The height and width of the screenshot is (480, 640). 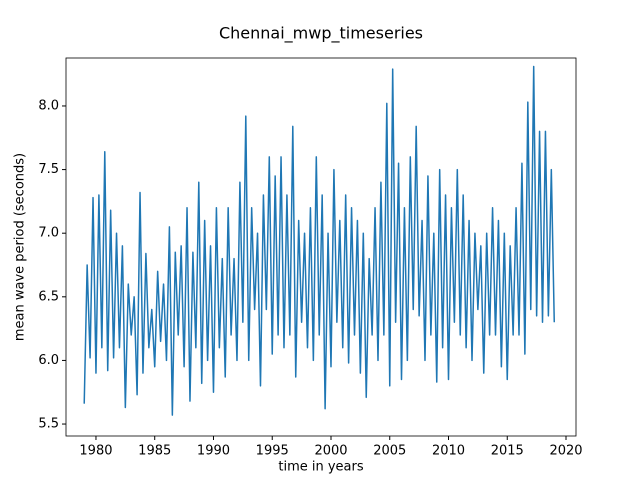 What do you see at coordinates (48, 233) in the screenshot?
I see `y-tick-label: 7.0` at bounding box center [48, 233].